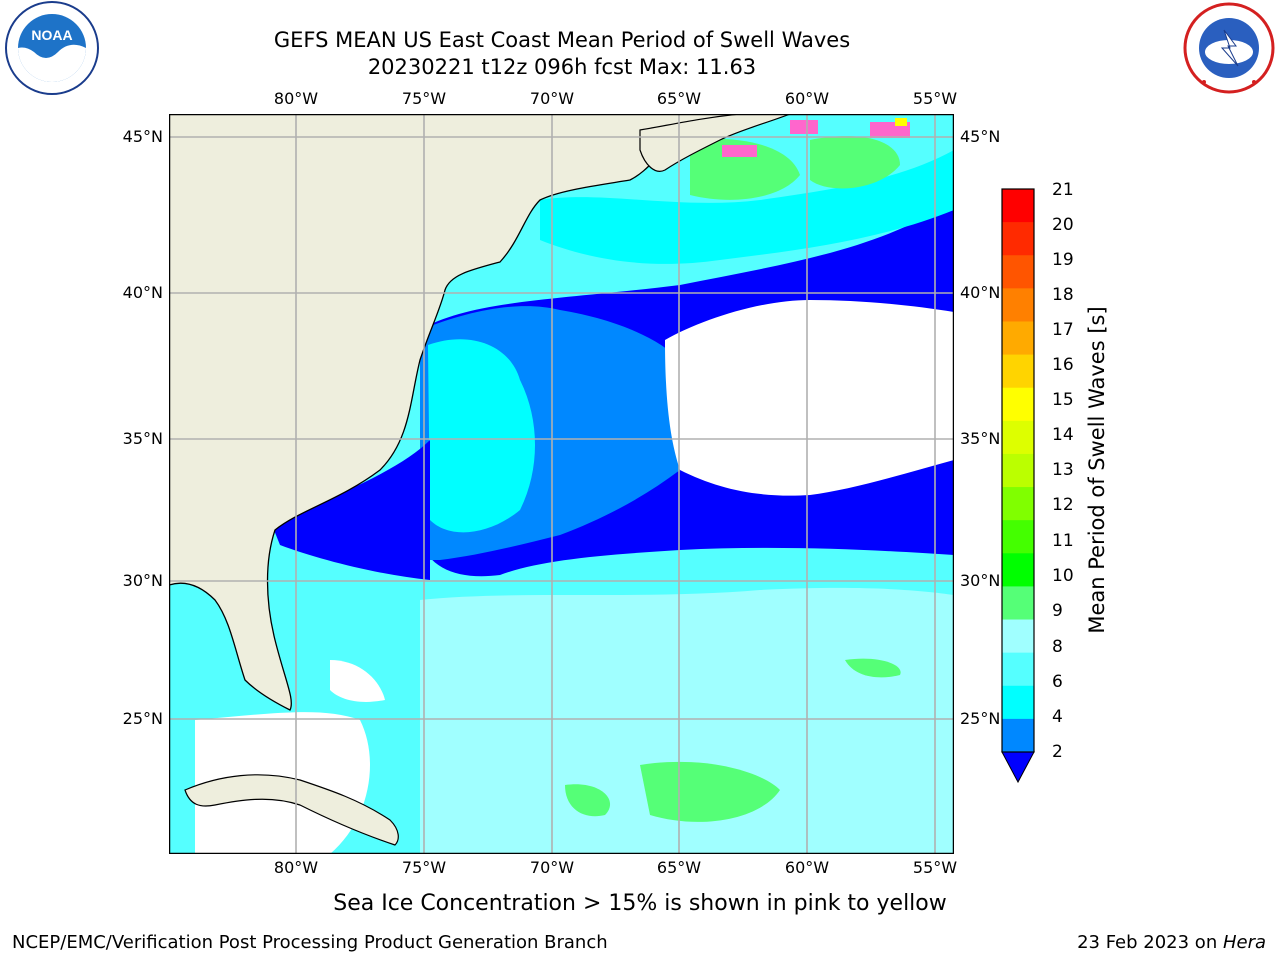  I want to click on colorbar-tick: 16, so click(1063, 365).